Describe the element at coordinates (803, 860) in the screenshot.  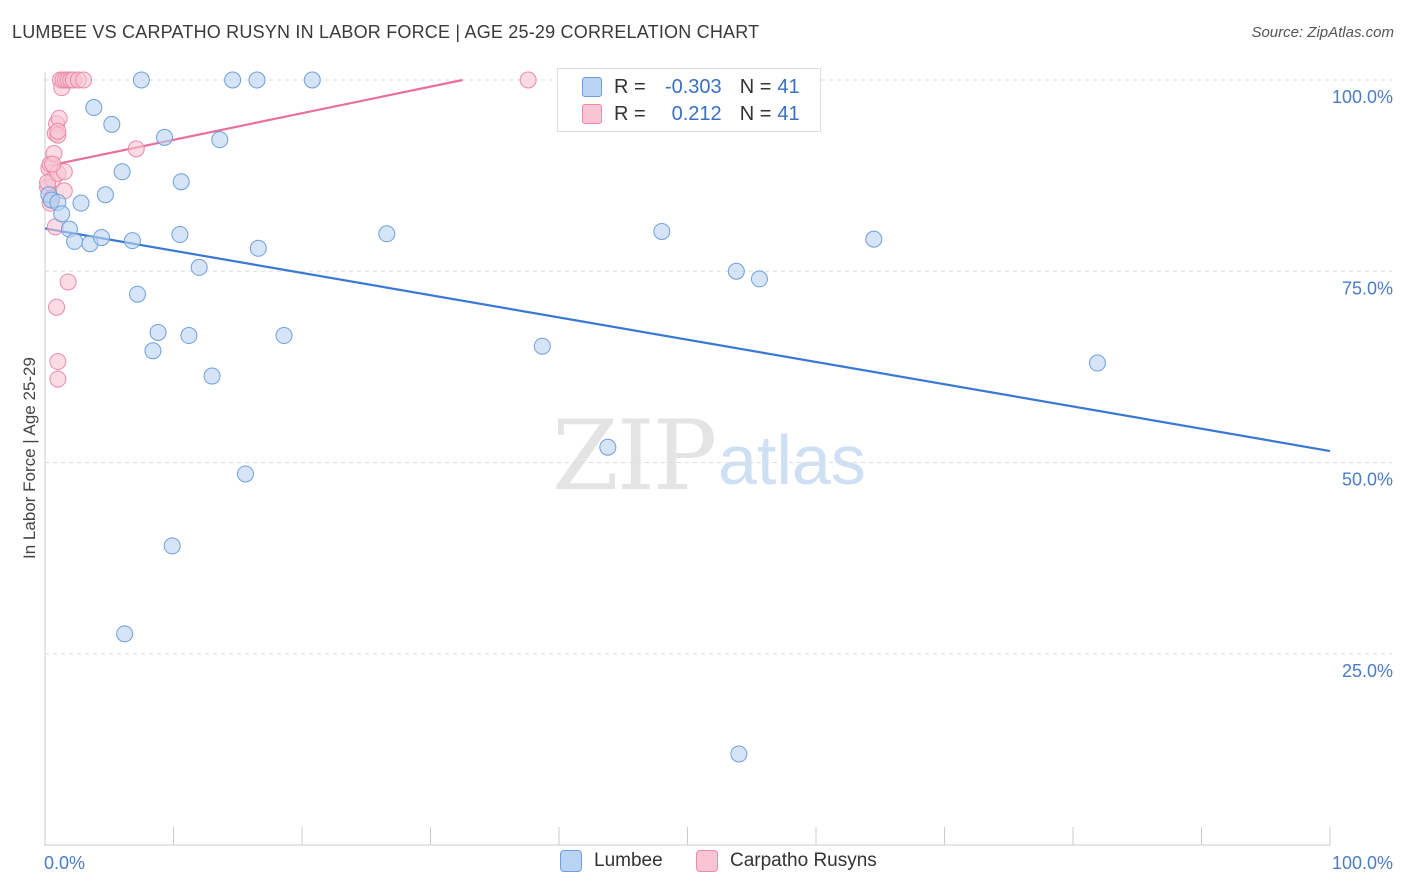
I see `legend-label-carpatho: Carpatho Rusyns` at that location.